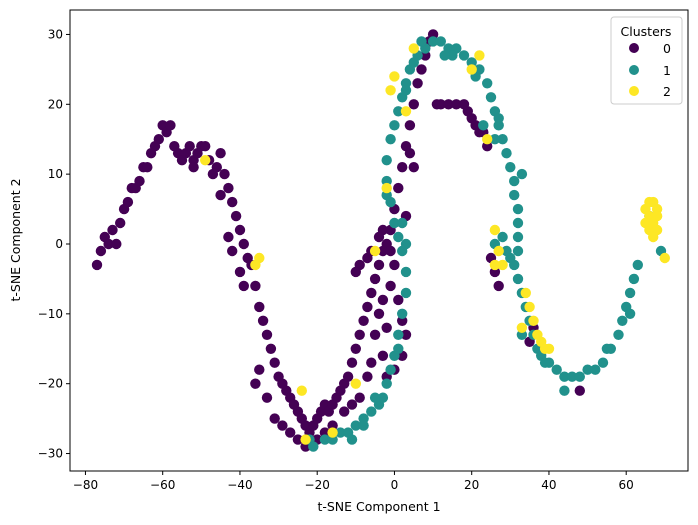  I want to click on x-tick-label: −60, so click(162, 485).